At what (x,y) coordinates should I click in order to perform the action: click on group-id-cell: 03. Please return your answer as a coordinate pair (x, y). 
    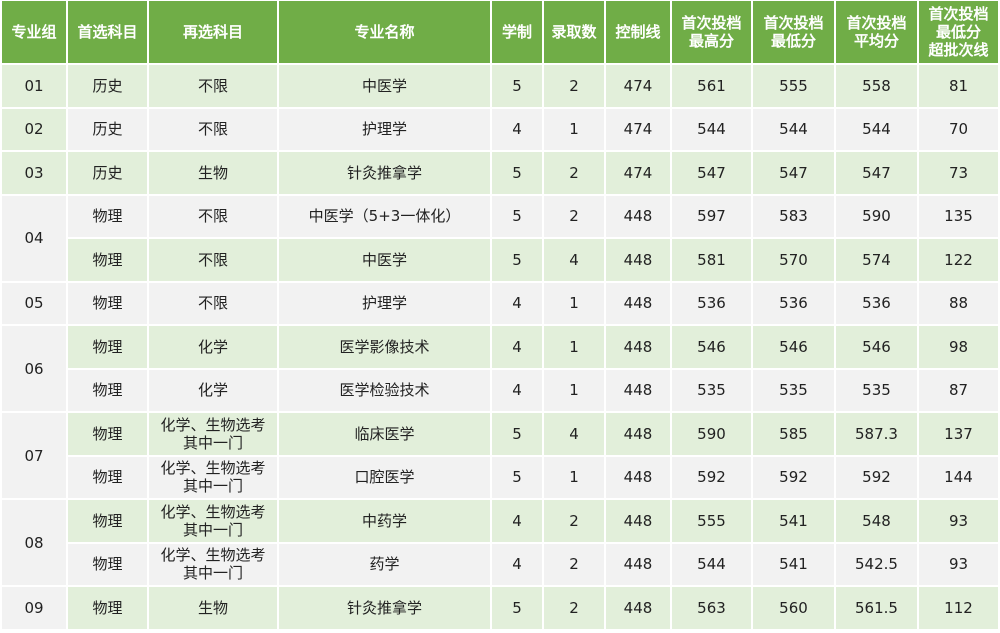
    Looking at the image, I should click on (34, 173).